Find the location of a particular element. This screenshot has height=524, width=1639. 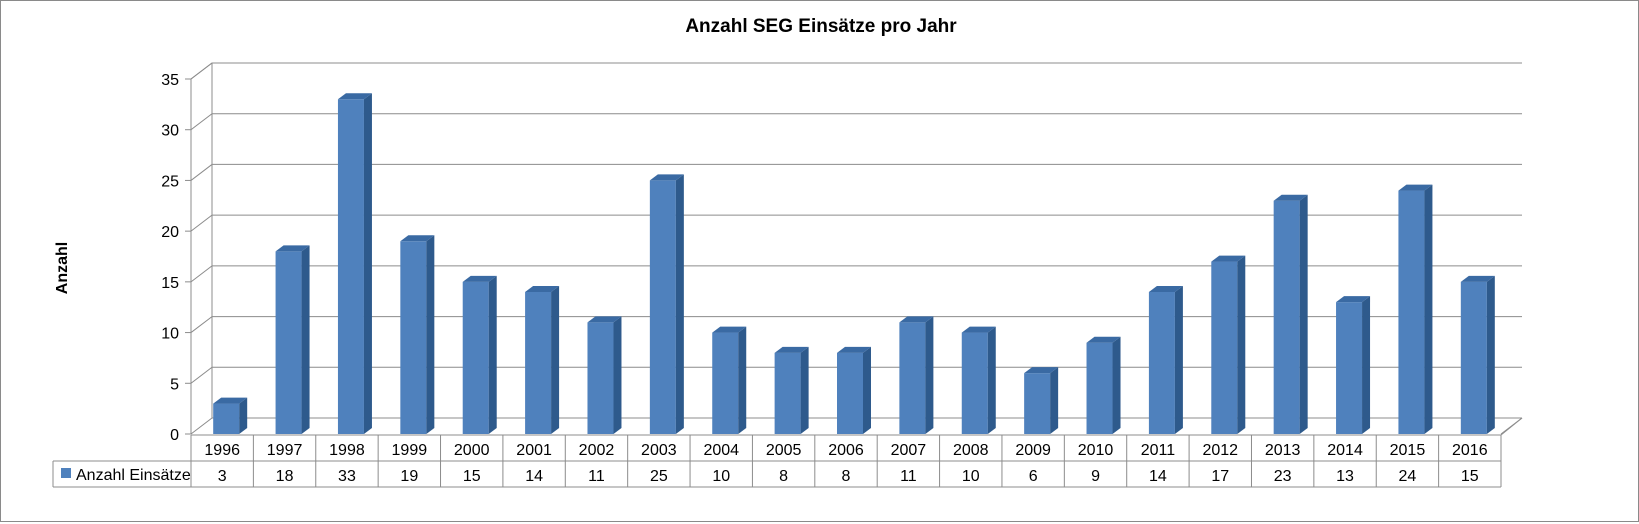

y-axis-title: Anzahl is located at coordinates (62, 268).